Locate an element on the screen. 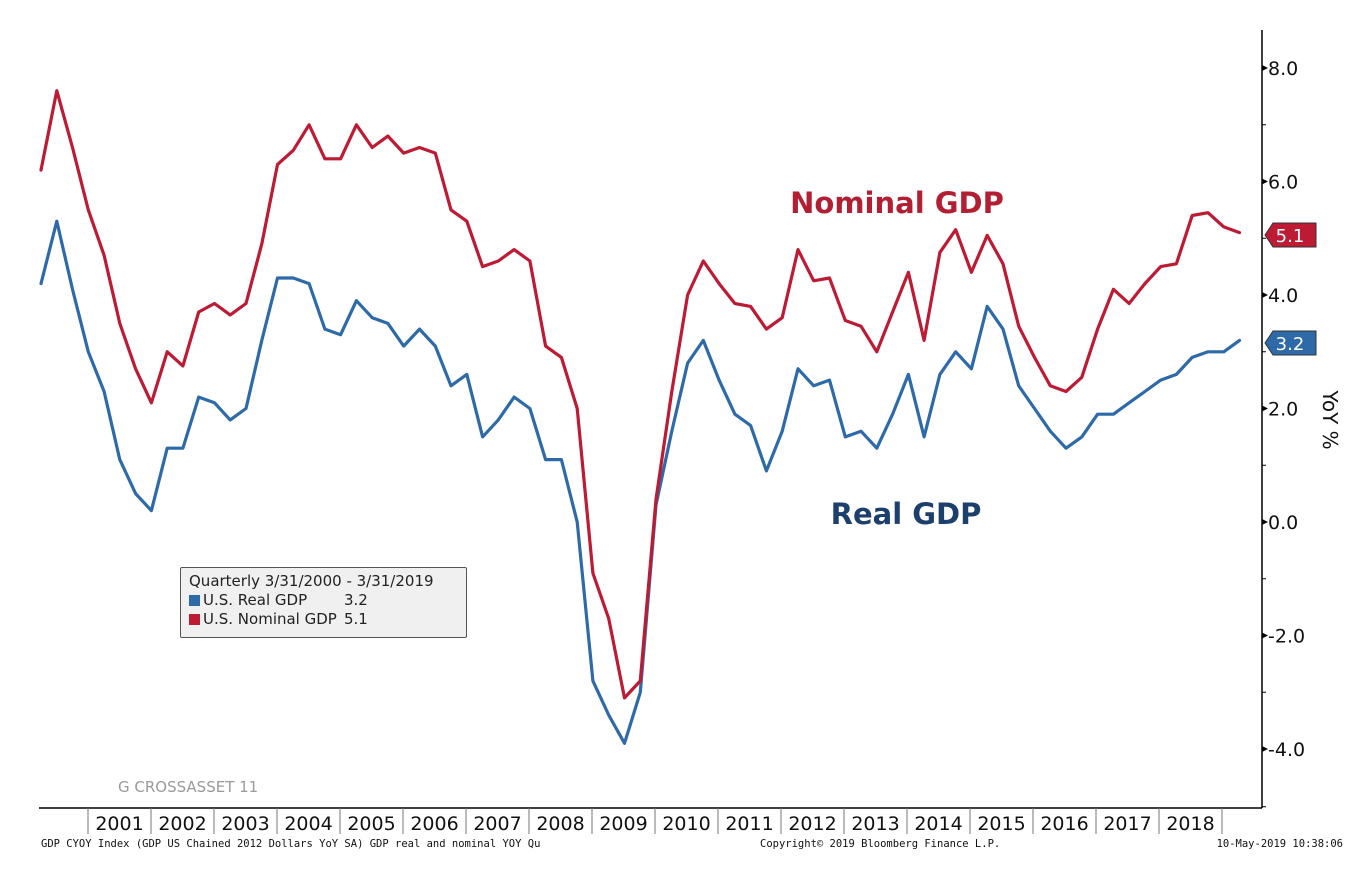 This screenshot has width=1365, height=873. legend-item-nominal: U.S. Nominal GDP 5.1 is located at coordinates (323, 619).